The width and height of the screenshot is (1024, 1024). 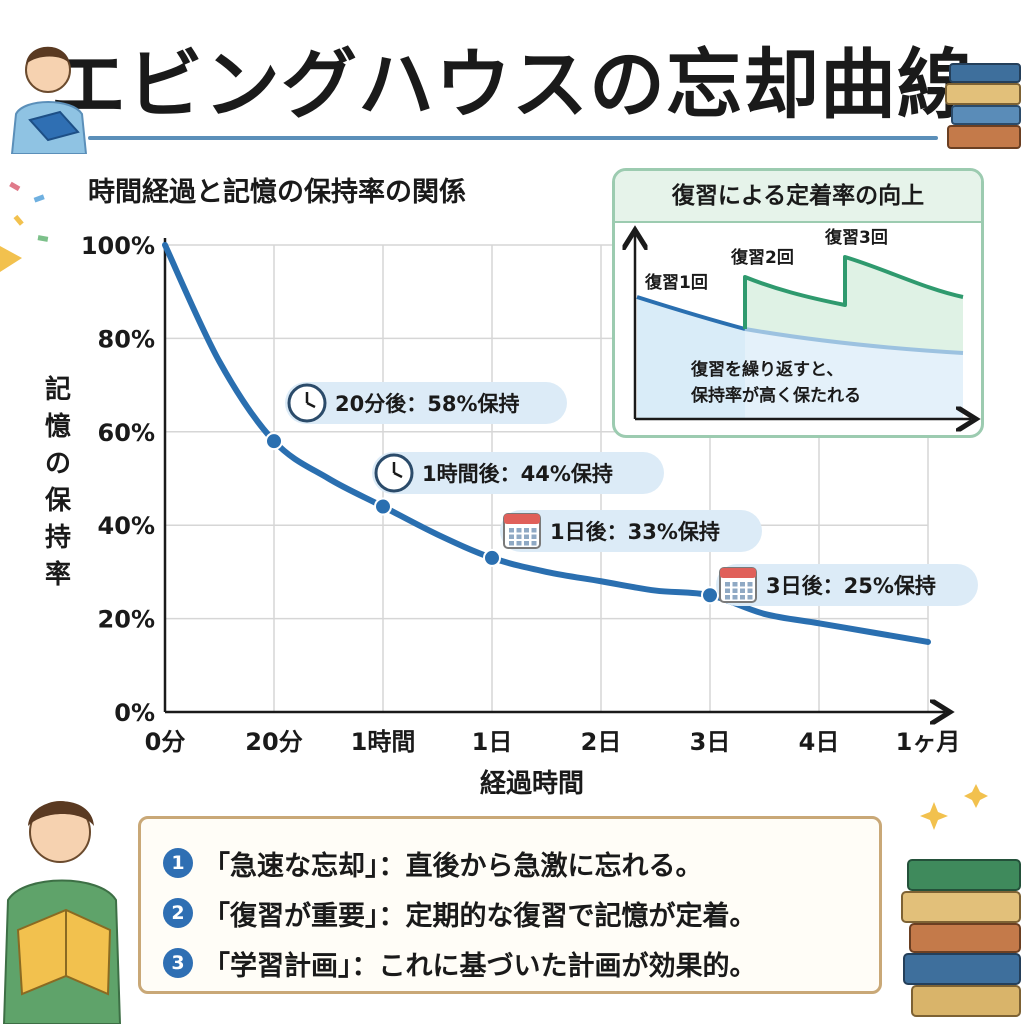 I want to click on retention-callouts: 20分後：58%保持 1時間後：44%保持 1日後：33%保持 3日後：25%保持, so click(x=631, y=494).